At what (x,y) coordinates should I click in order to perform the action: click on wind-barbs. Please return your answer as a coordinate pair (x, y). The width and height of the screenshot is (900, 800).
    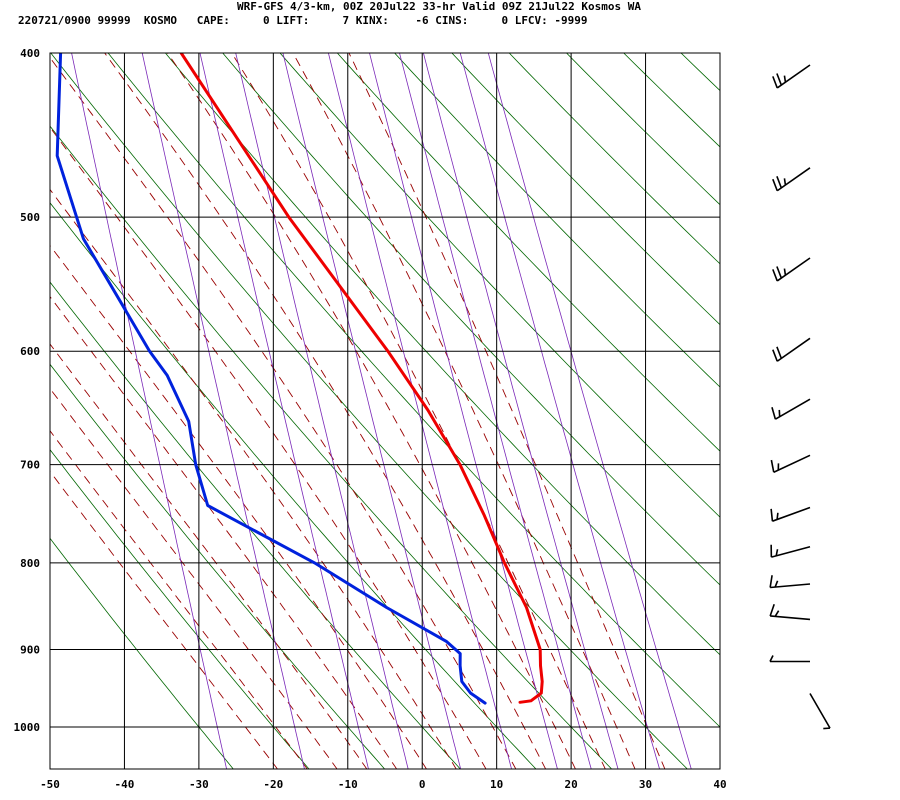
    Looking at the image, I should click on (800, 397).